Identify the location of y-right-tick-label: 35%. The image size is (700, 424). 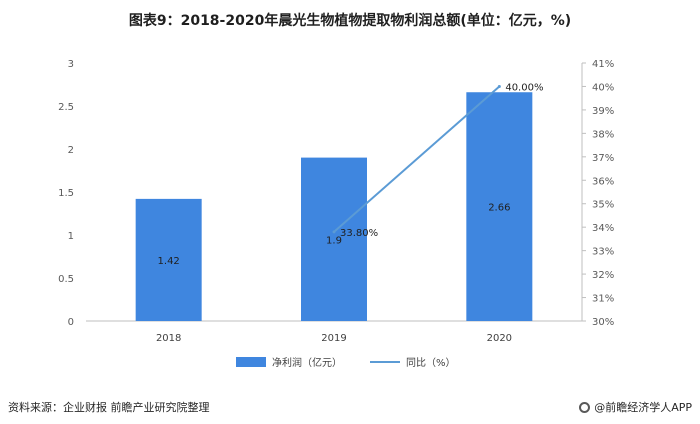
(603, 205).